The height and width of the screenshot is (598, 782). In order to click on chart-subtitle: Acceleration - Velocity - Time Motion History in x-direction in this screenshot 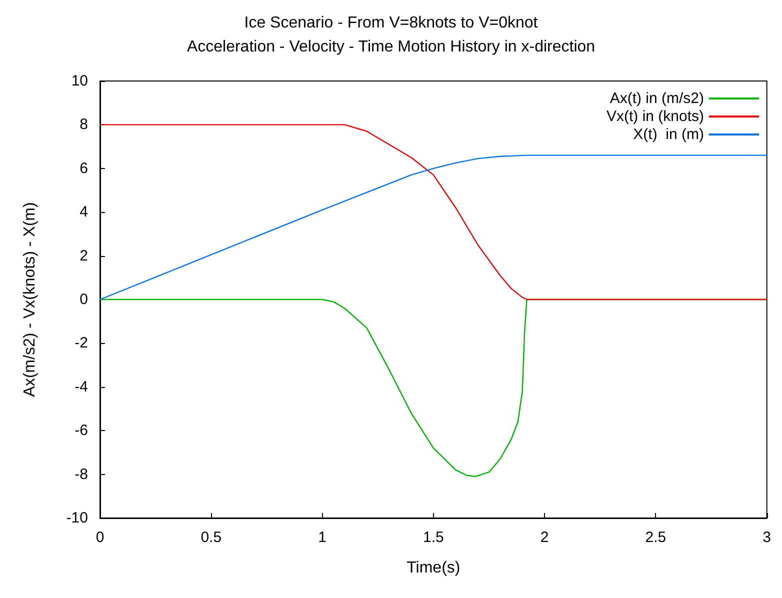, I will do `click(391, 47)`.